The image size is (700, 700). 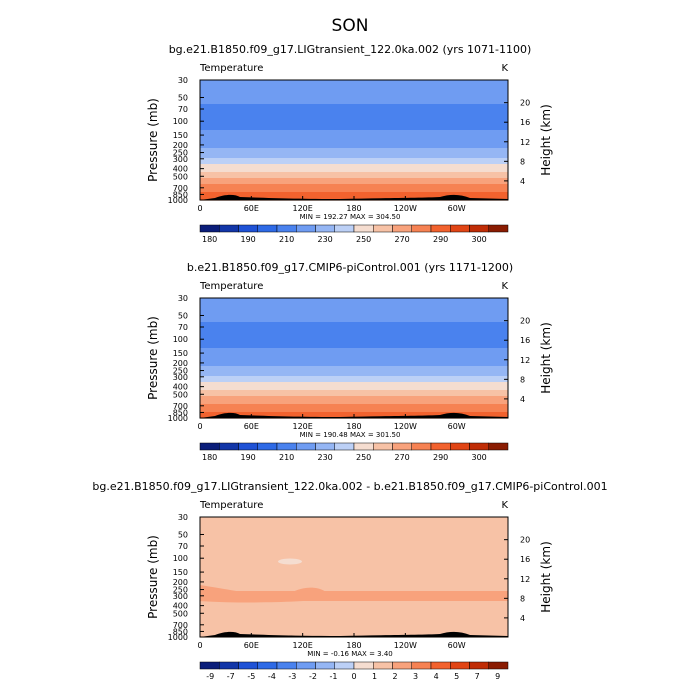 What do you see at coordinates (209, 457) in the screenshot?
I see `colorbar-label: 180` at bounding box center [209, 457].